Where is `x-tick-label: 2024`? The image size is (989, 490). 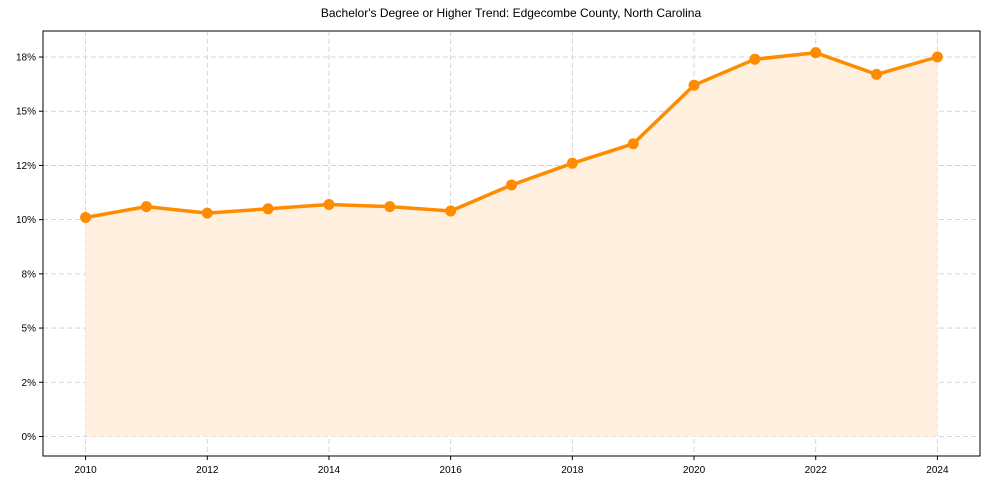
x-tick-label: 2024 is located at coordinates (937, 470).